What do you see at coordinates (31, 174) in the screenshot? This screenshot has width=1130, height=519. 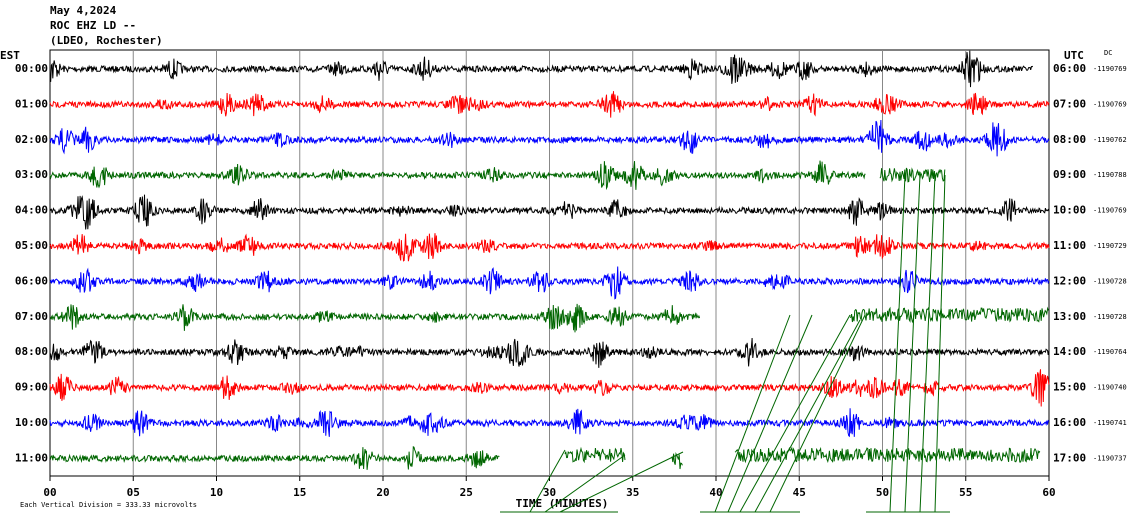 I see `left-hour-label: 03:00` at bounding box center [31, 174].